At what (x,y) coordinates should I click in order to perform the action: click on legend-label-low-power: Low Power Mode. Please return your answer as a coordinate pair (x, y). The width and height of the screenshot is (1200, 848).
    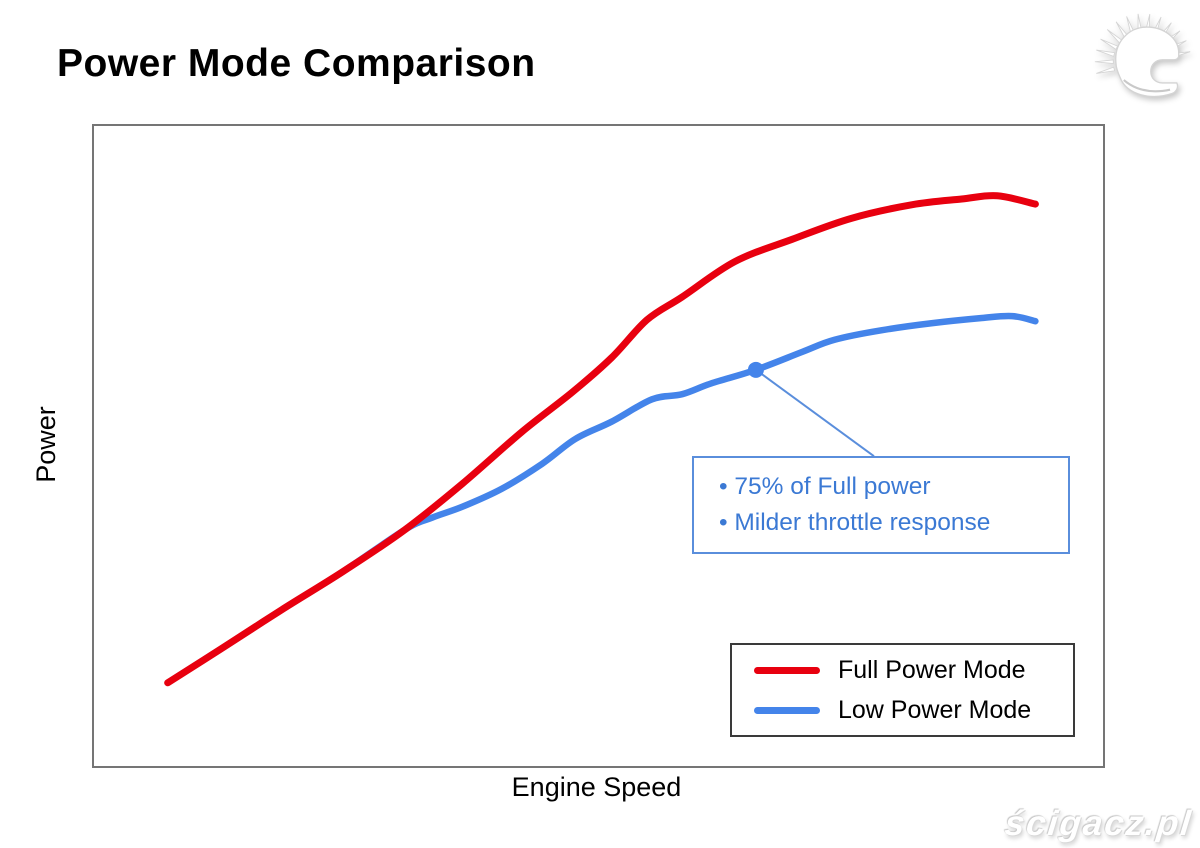
    Looking at the image, I should click on (935, 709).